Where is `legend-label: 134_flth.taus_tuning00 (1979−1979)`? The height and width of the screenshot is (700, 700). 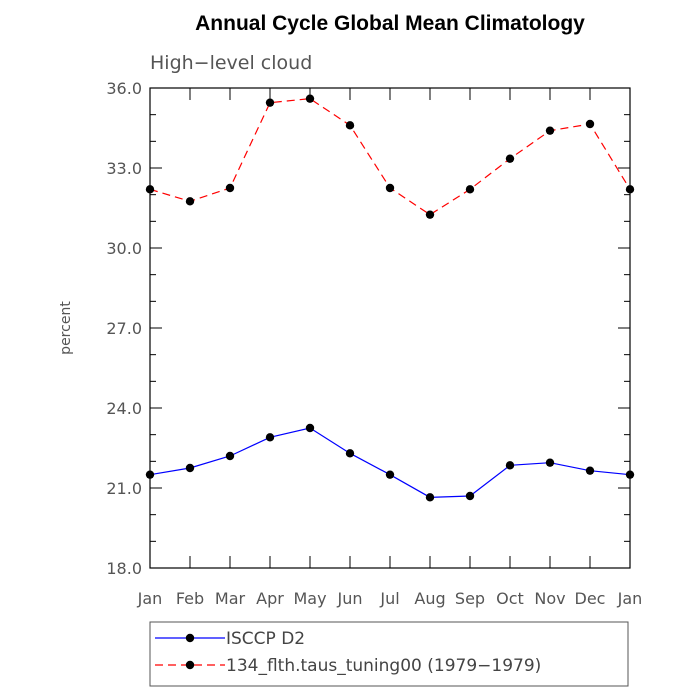 legend-label: 134_flth.taus_tuning00 (1979−1979) is located at coordinates (383, 666).